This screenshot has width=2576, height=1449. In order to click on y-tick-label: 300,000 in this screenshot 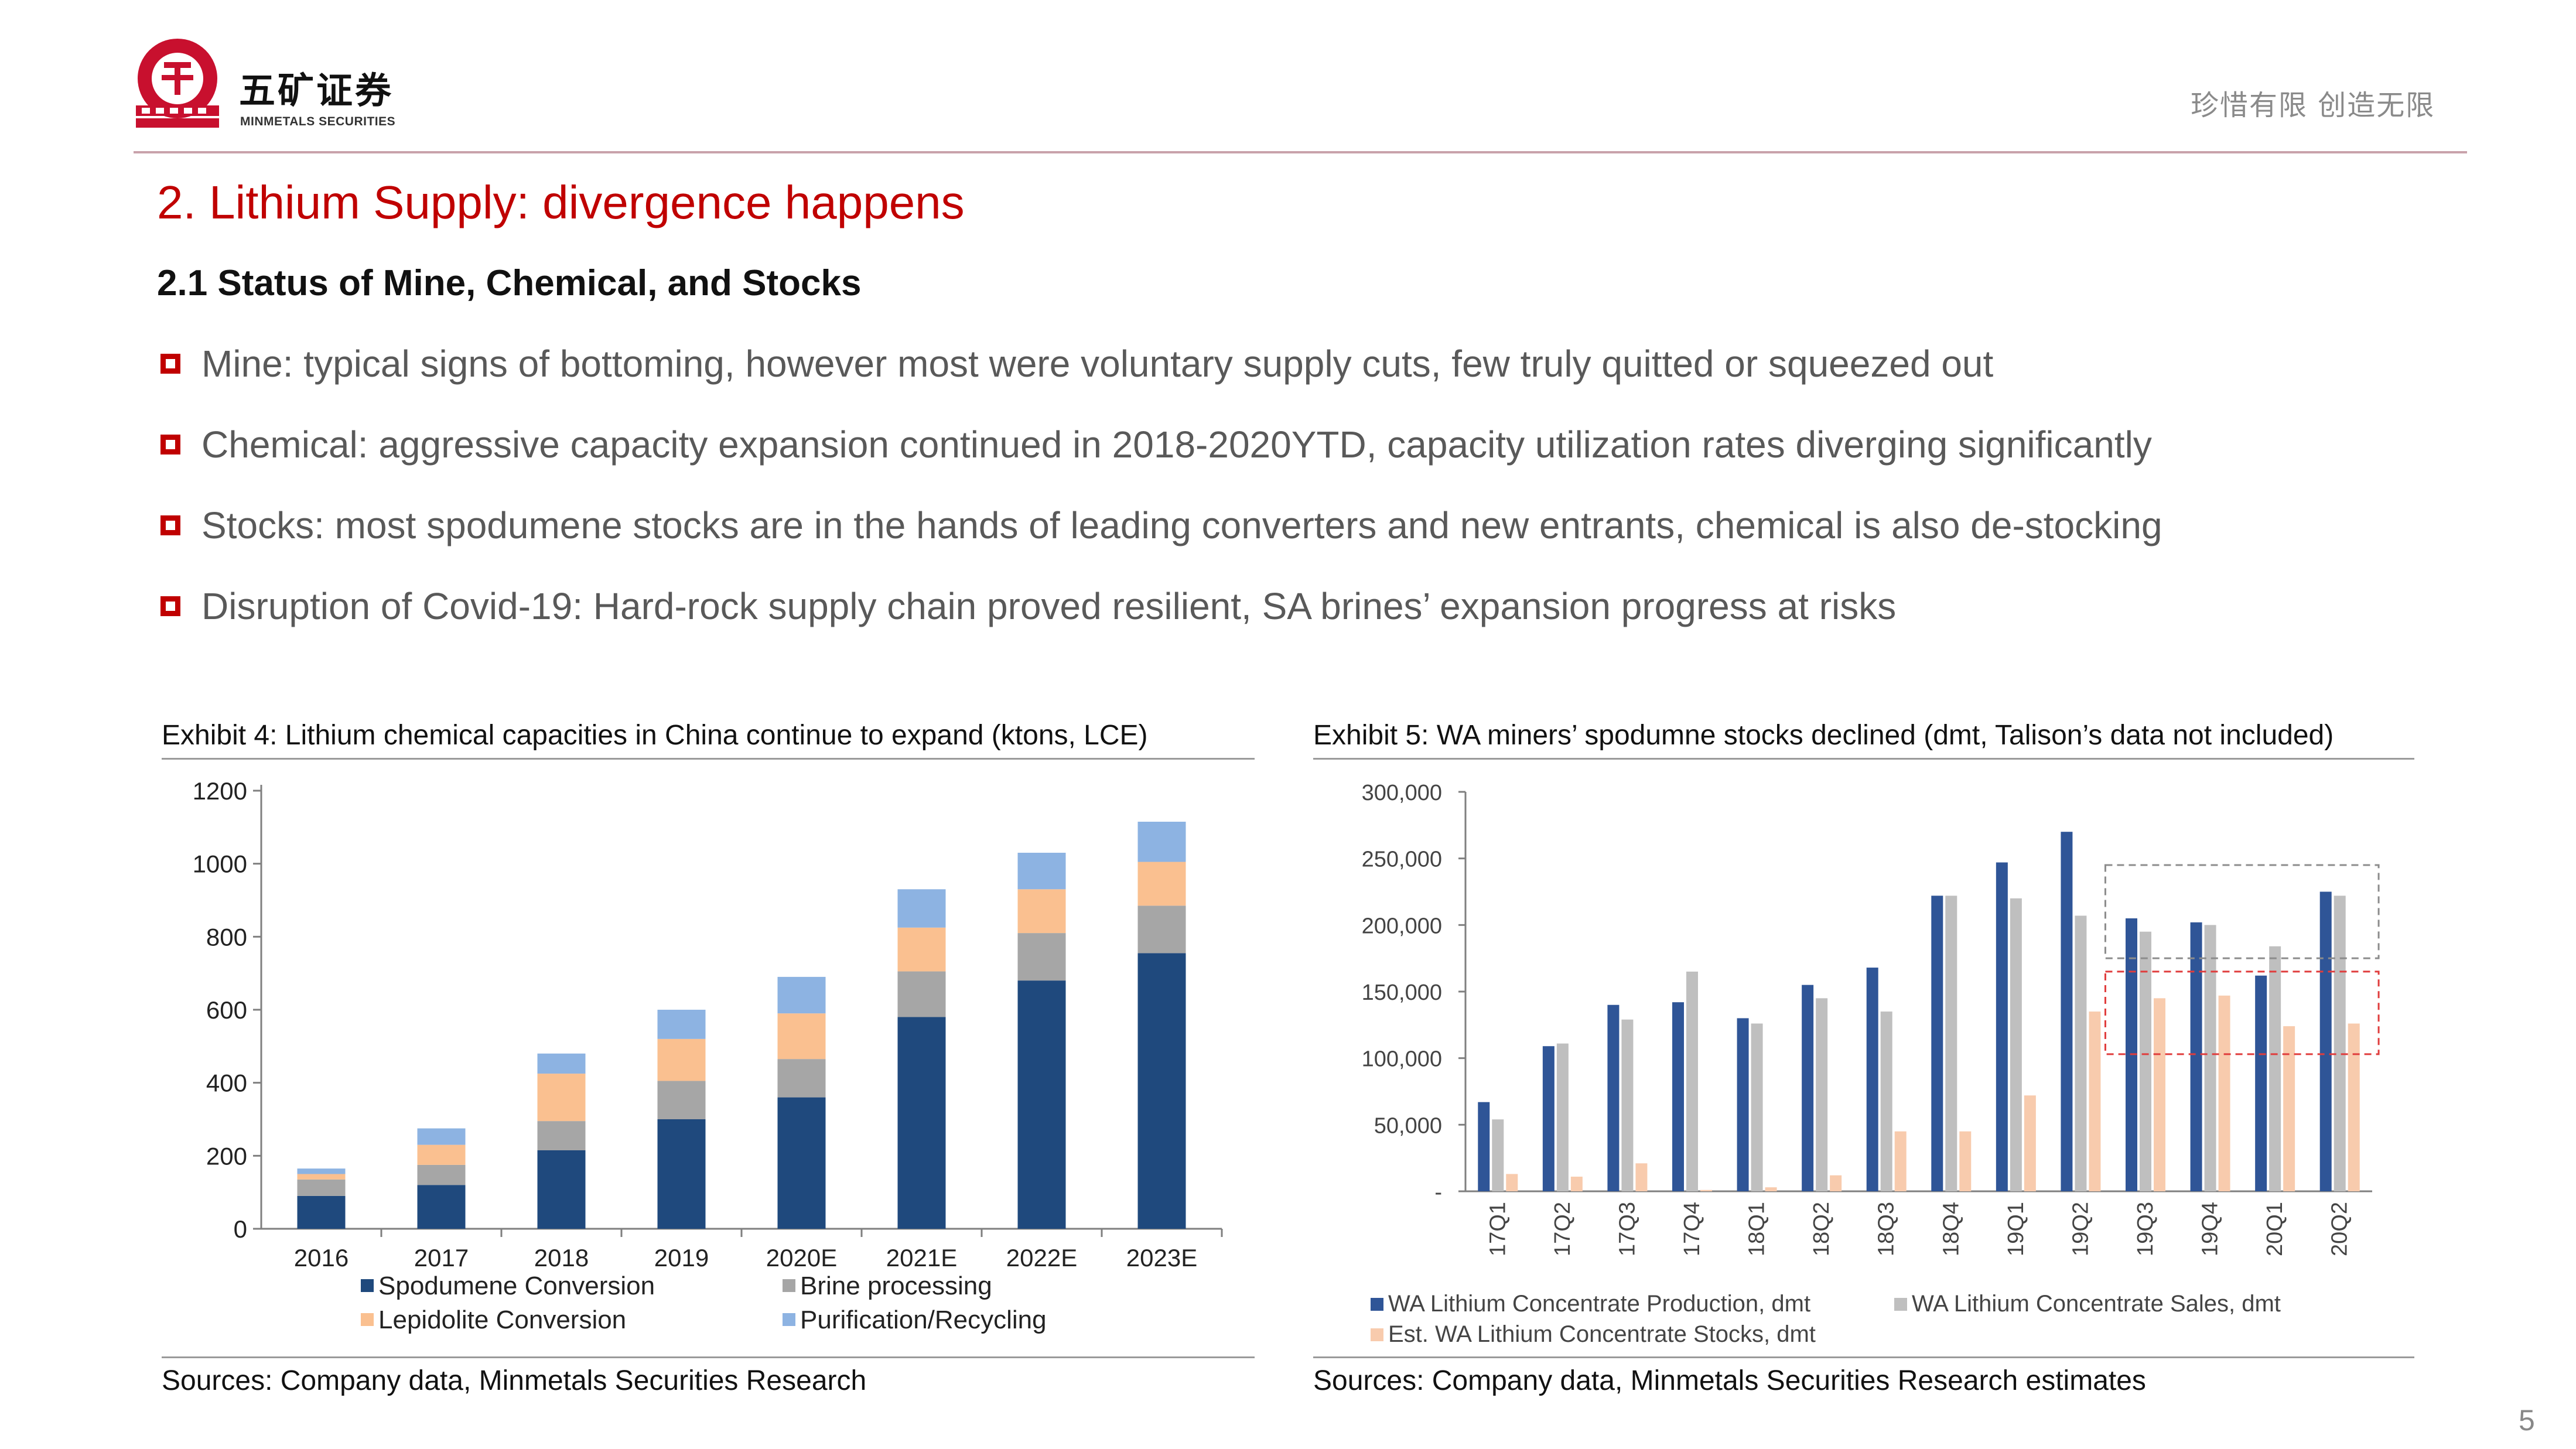, I will do `click(1402, 793)`.